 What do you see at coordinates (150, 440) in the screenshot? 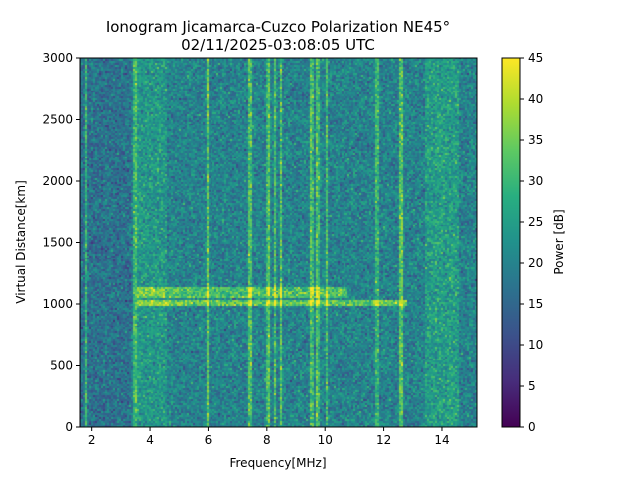
I see `x-tick-label: 4` at bounding box center [150, 440].